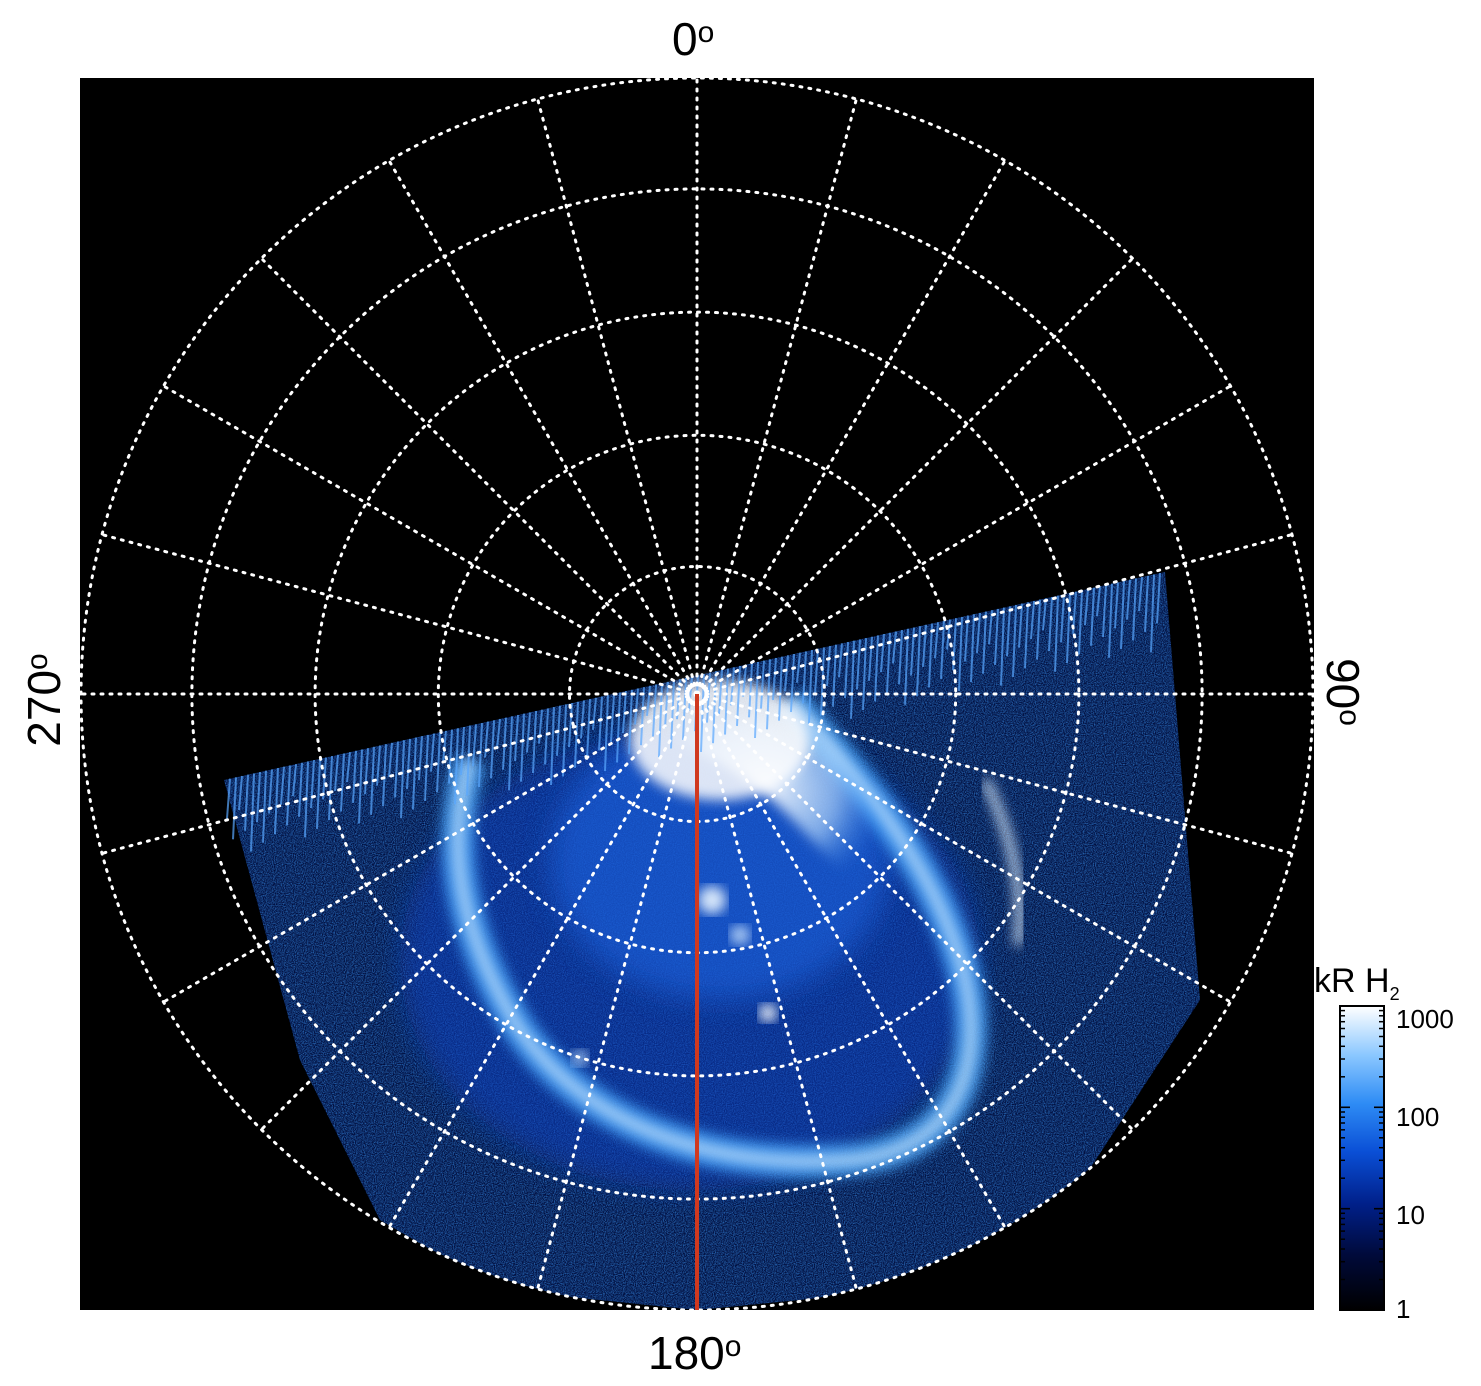 The image size is (1481, 1386). What do you see at coordinates (1403, 1309) in the screenshot?
I see `colorbar-tick-label: 1` at bounding box center [1403, 1309].